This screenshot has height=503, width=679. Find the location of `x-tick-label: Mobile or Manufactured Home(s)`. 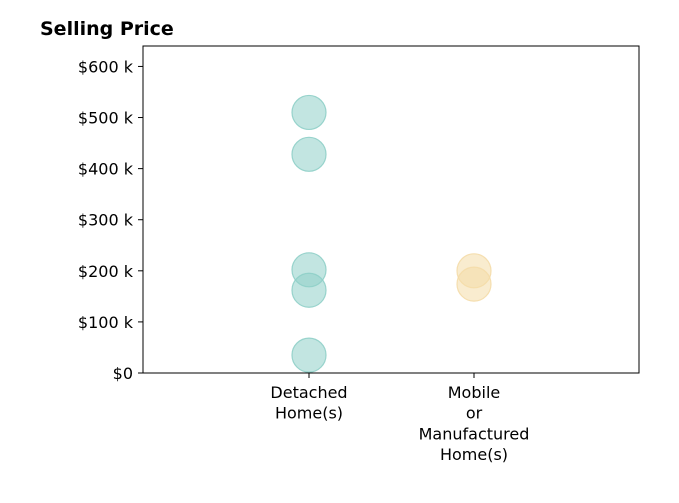

x-tick-label: Mobile or Manufactured Home(s) is located at coordinates (474, 423).